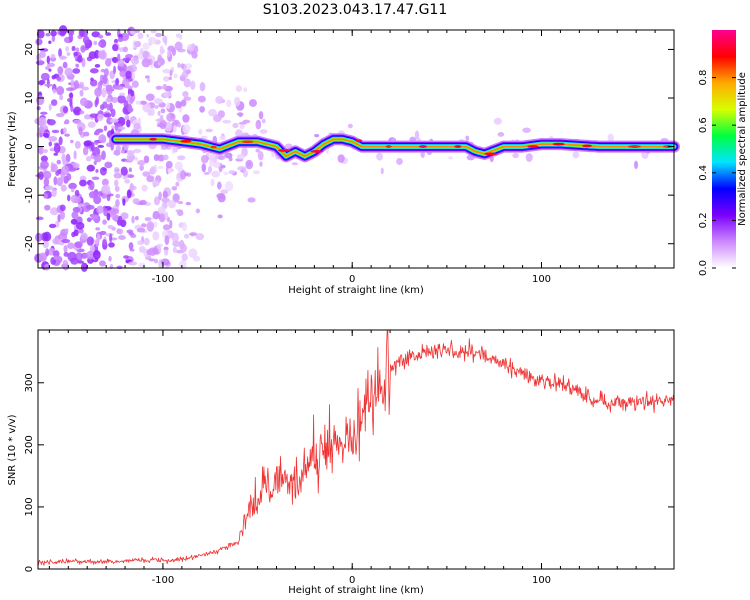 The image size is (750, 600). I want to click on snr-x-tick-label: 100, so click(541, 580).